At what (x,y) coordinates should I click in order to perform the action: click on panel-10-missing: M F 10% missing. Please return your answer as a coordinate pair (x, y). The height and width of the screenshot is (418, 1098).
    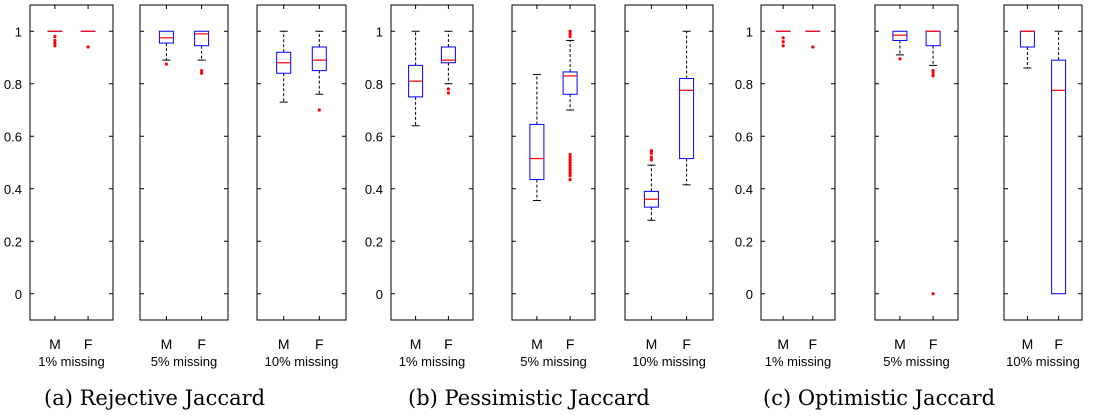
    Looking at the image, I should click on (1043, 186).